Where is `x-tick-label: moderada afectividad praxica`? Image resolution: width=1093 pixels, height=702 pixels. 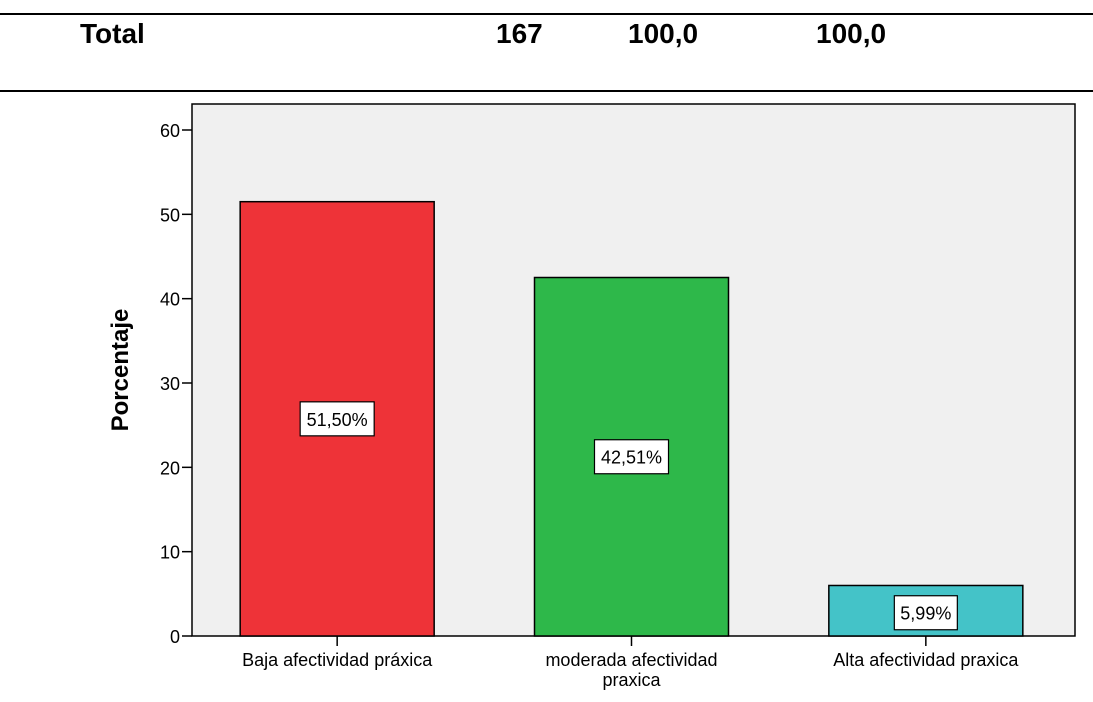
x-tick-label: moderada afectividad praxica is located at coordinates (631, 670).